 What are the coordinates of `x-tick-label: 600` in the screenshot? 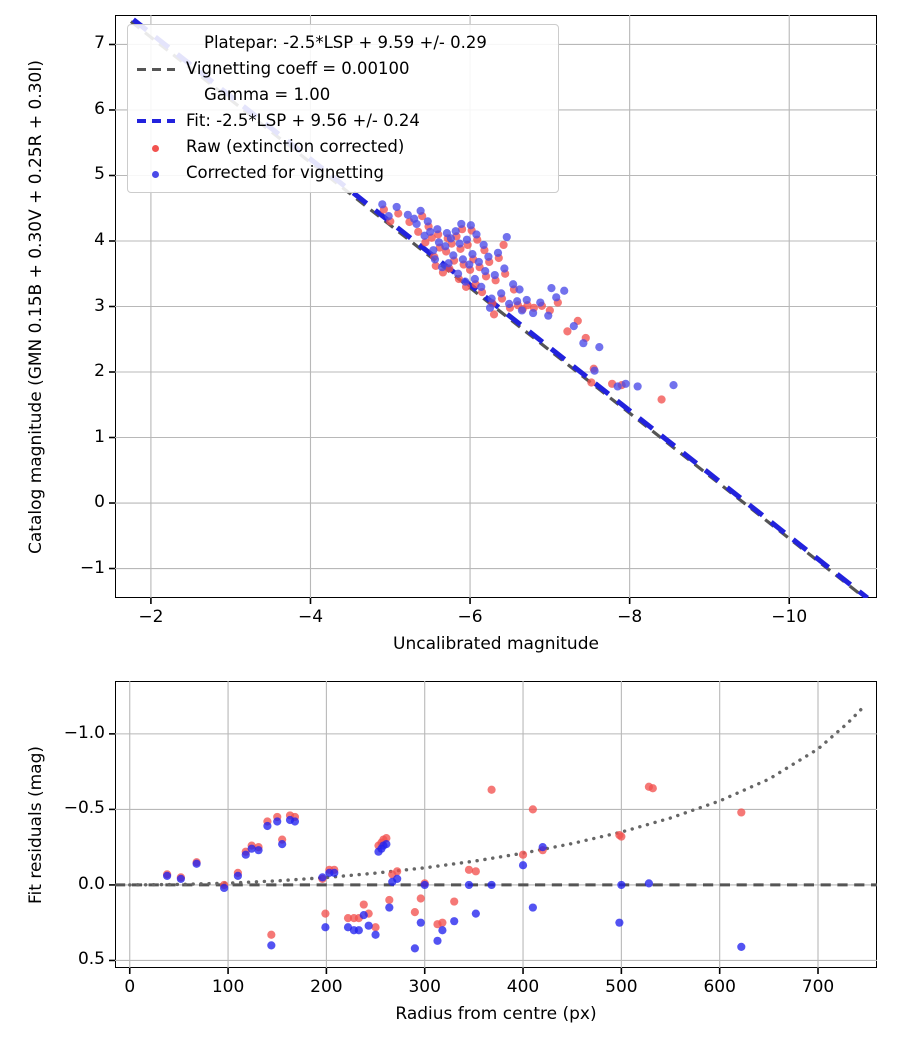 It's located at (719, 987).